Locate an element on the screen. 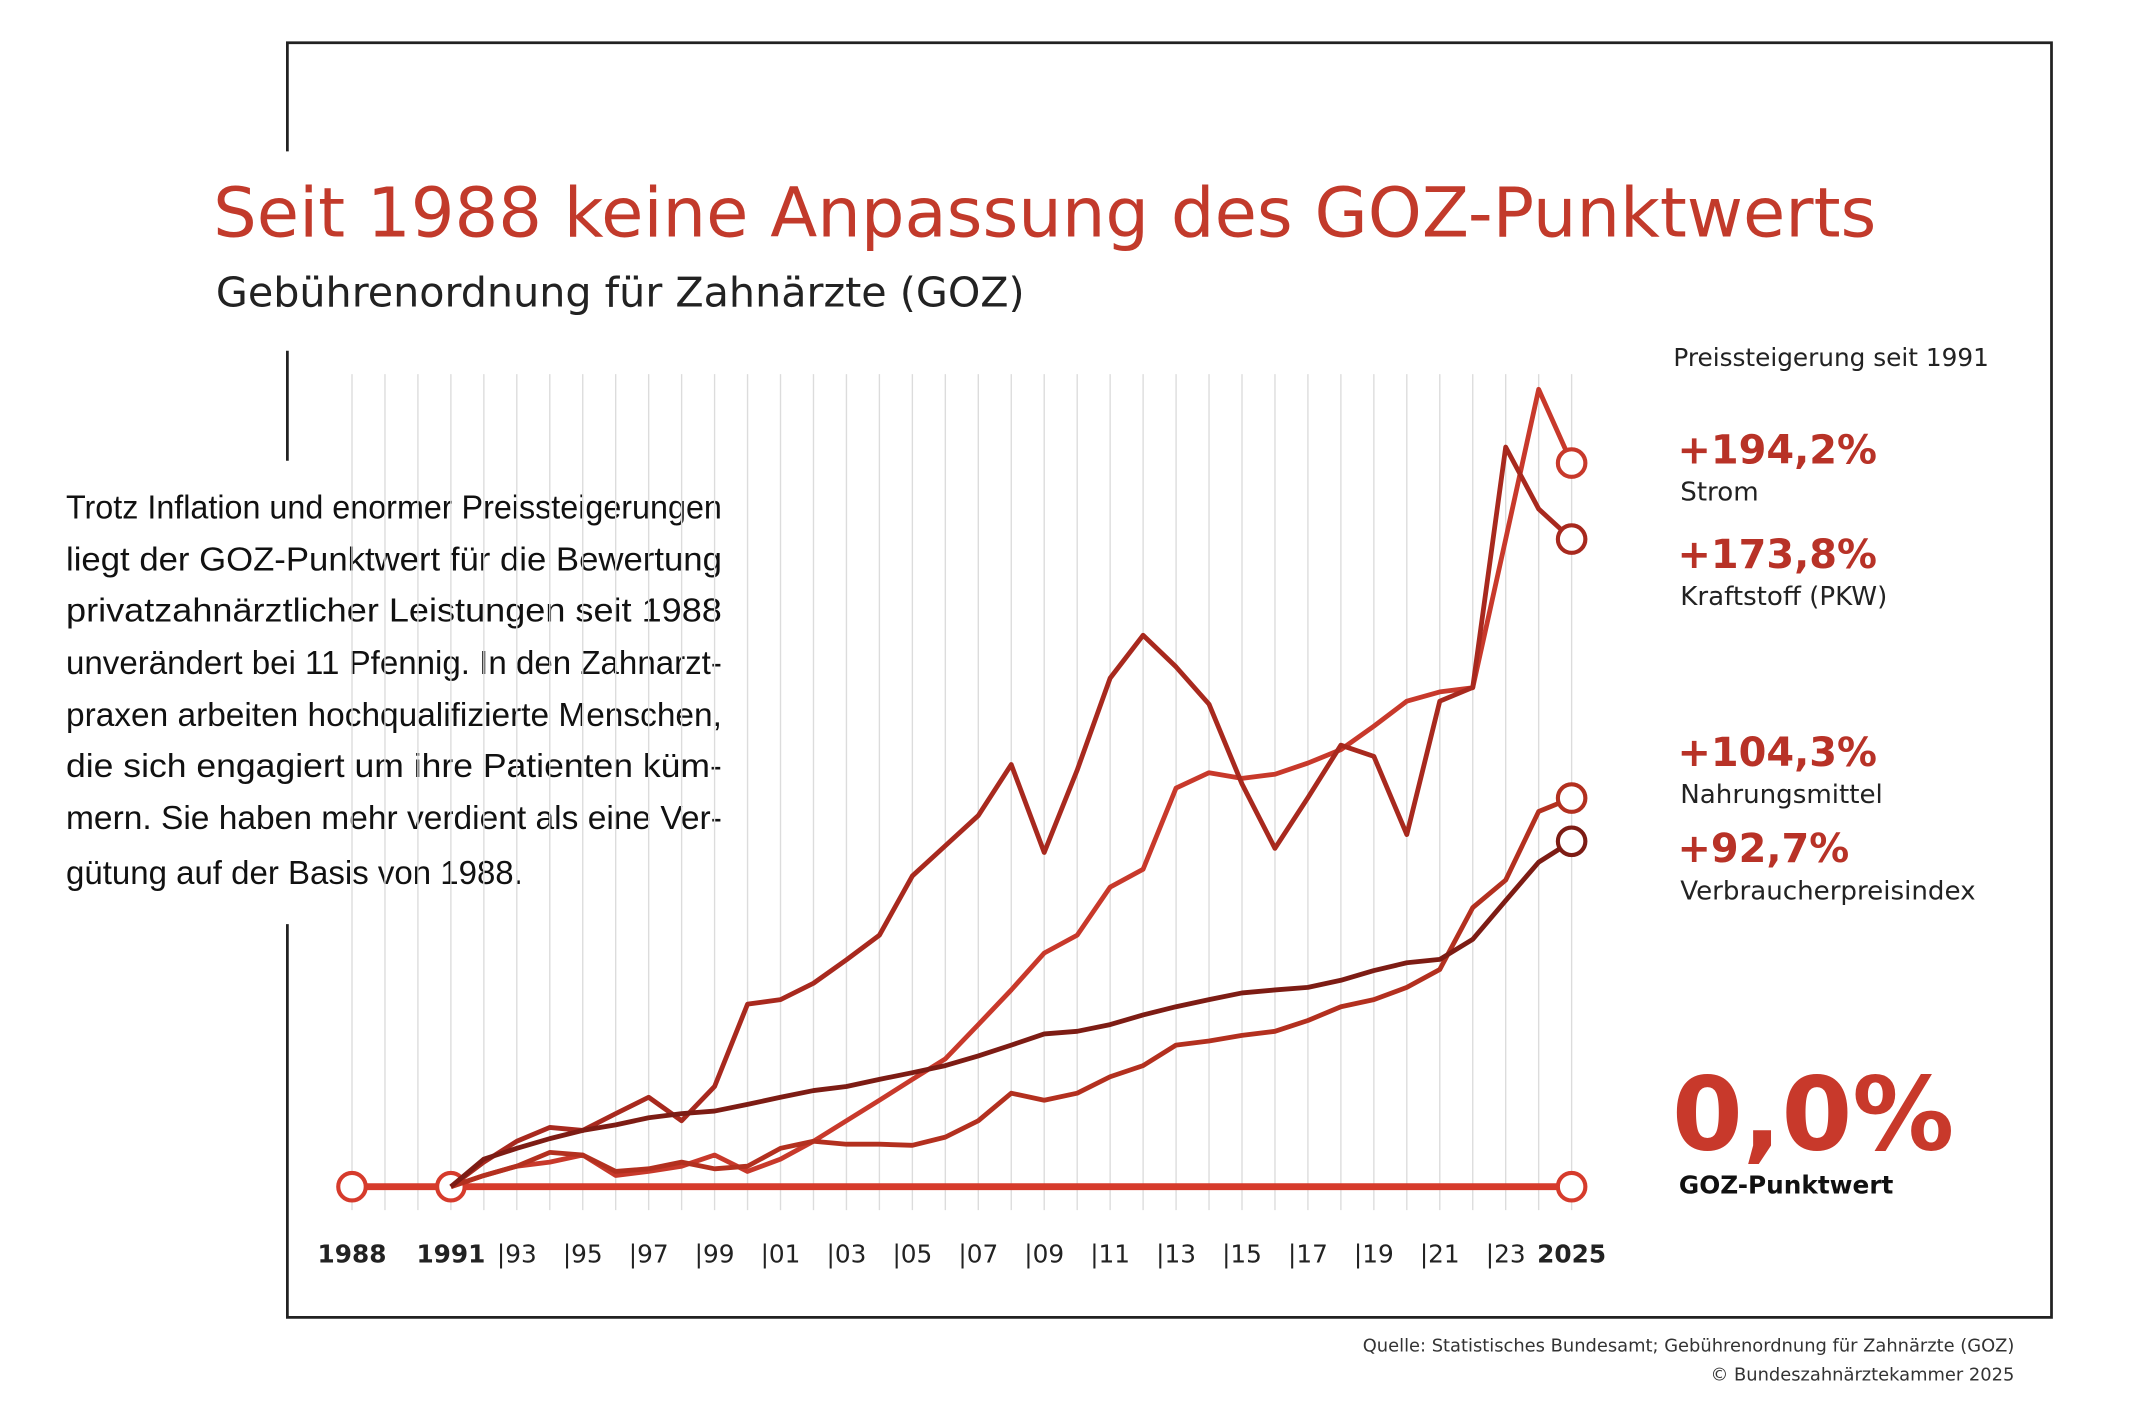 The width and height of the screenshot is (2134, 1404). x-tick-label: 2025 is located at coordinates (1571, 1253).